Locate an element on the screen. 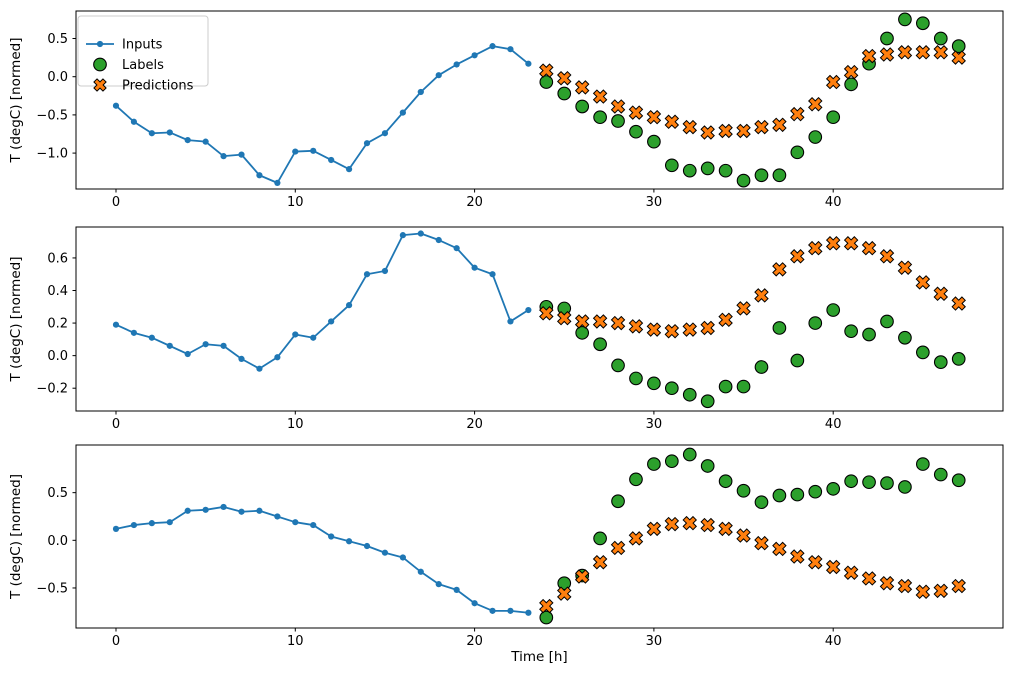  y-tick-label: 0.2 is located at coordinates (57, 324).